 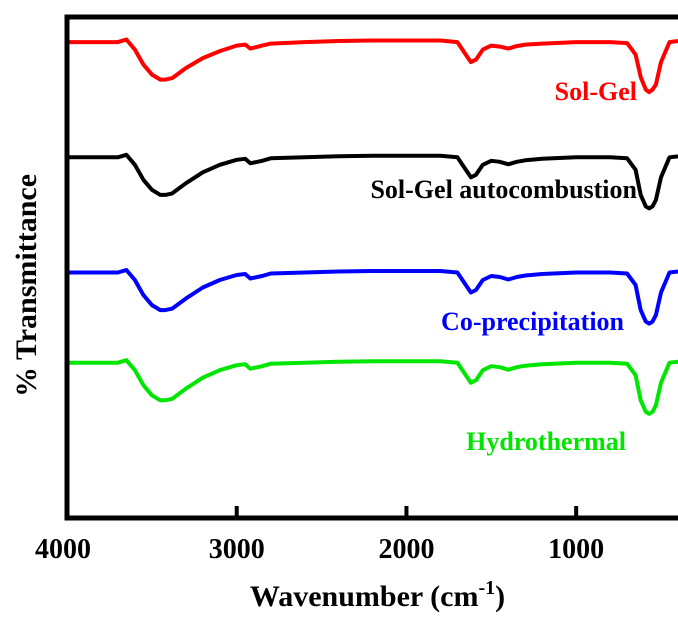 What do you see at coordinates (372, 297) in the screenshot?
I see `series-line-co-precipitation` at bounding box center [372, 297].